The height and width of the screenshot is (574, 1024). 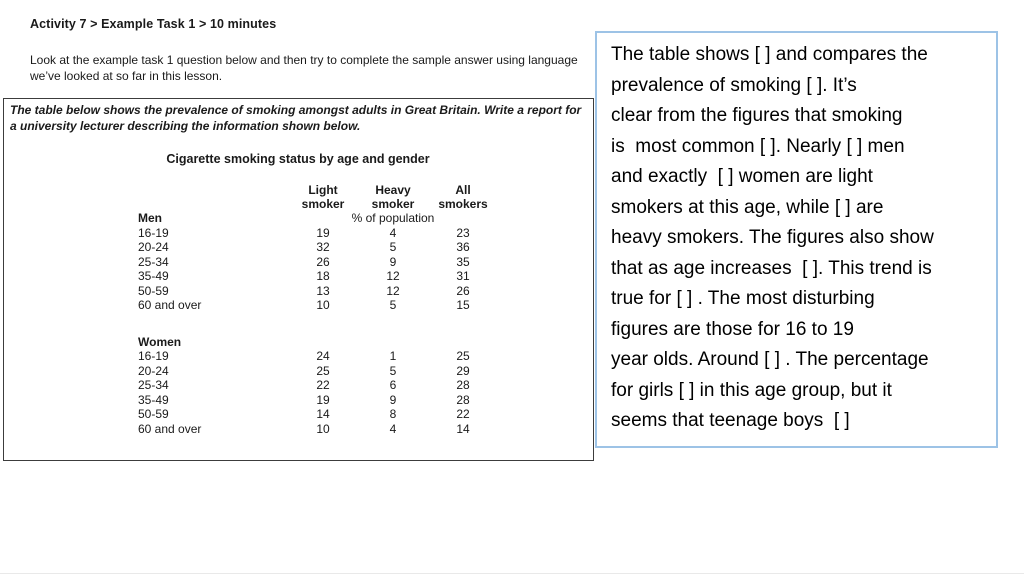 What do you see at coordinates (323, 290) in the screenshot?
I see `value-cell: 13` at bounding box center [323, 290].